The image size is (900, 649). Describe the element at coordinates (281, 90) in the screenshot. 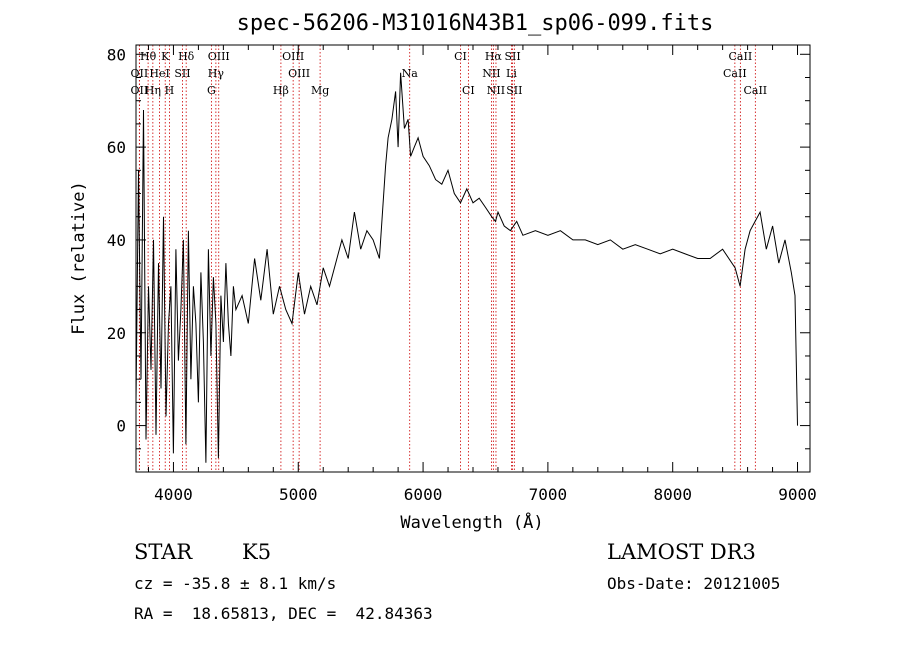

I see `spectral-line-label: Hβ` at that location.